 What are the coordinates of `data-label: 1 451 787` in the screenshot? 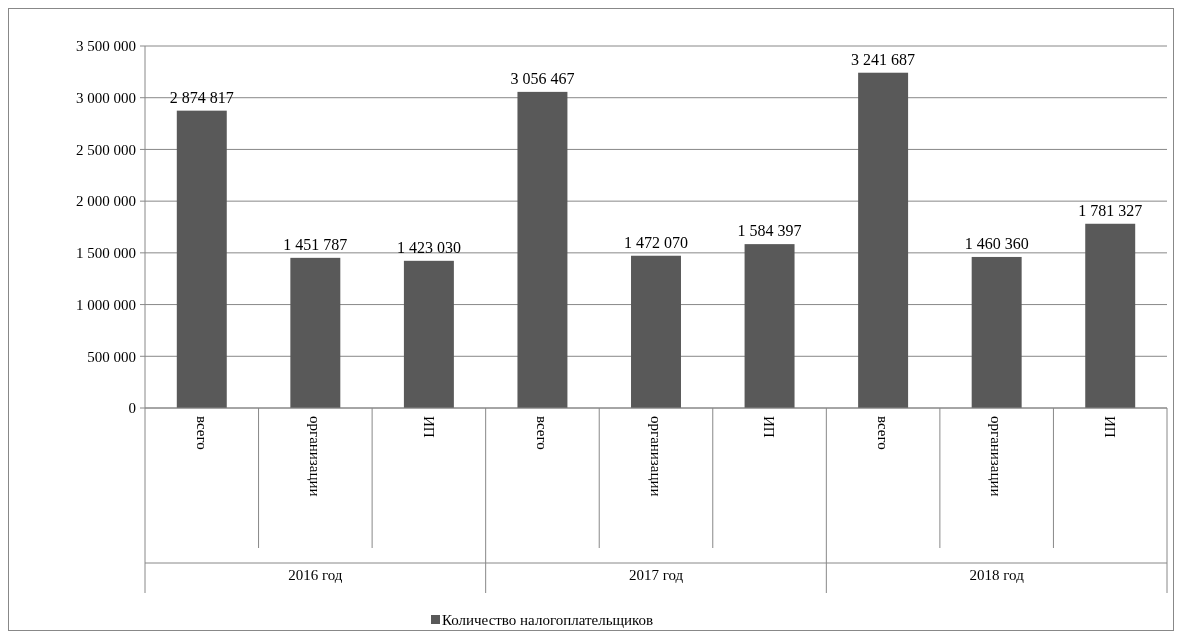 It's located at (315, 244).